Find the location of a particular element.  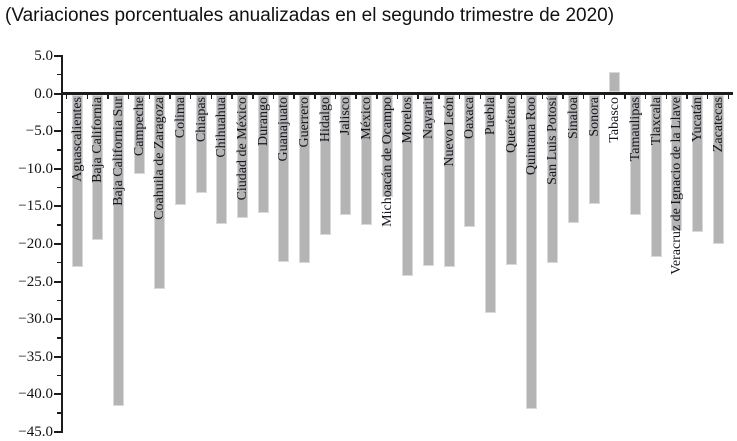

x-axis-label: Tamaulipas is located at coordinates (635, 129).